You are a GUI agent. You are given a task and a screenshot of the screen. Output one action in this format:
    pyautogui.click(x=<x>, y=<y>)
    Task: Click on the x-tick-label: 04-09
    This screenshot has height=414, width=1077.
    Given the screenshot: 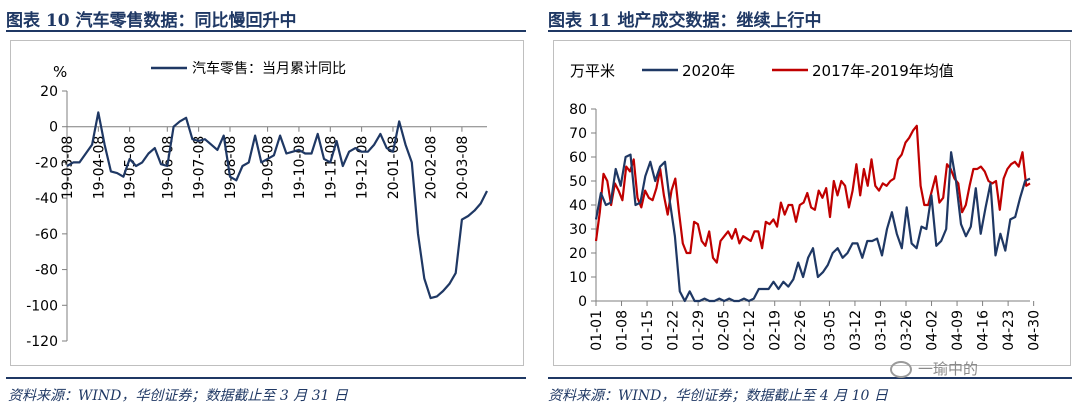 What is the action you would take?
    pyautogui.click(x=958, y=330)
    